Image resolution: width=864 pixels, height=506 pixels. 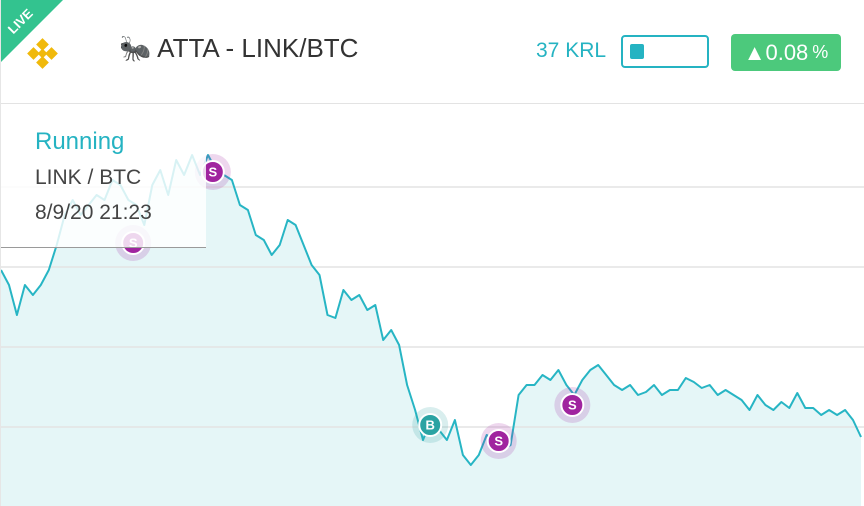 I want to click on bot-title: 🐜 ATTA - LINK/BTC, so click(x=238, y=48).